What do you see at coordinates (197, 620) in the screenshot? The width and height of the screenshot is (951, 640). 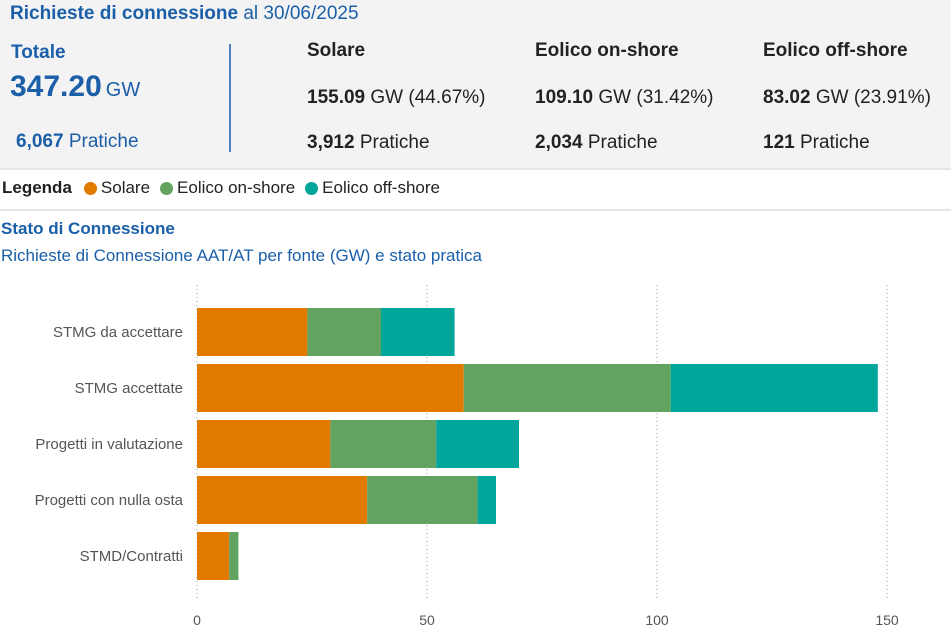 I see `x-tick-label: 0` at bounding box center [197, 620].